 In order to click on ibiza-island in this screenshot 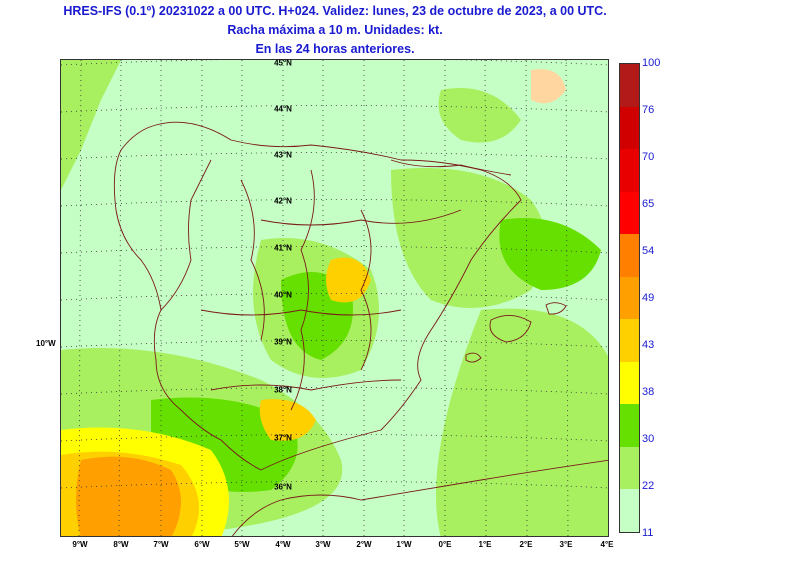, I will do `click(473, 357)`.